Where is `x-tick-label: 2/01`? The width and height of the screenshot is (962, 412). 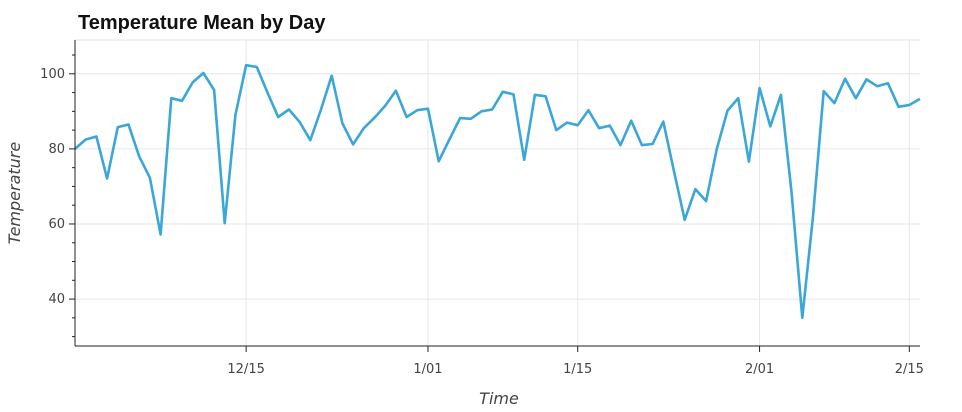
x-tick-label: 2/01 is located at coordinates (759, 369).